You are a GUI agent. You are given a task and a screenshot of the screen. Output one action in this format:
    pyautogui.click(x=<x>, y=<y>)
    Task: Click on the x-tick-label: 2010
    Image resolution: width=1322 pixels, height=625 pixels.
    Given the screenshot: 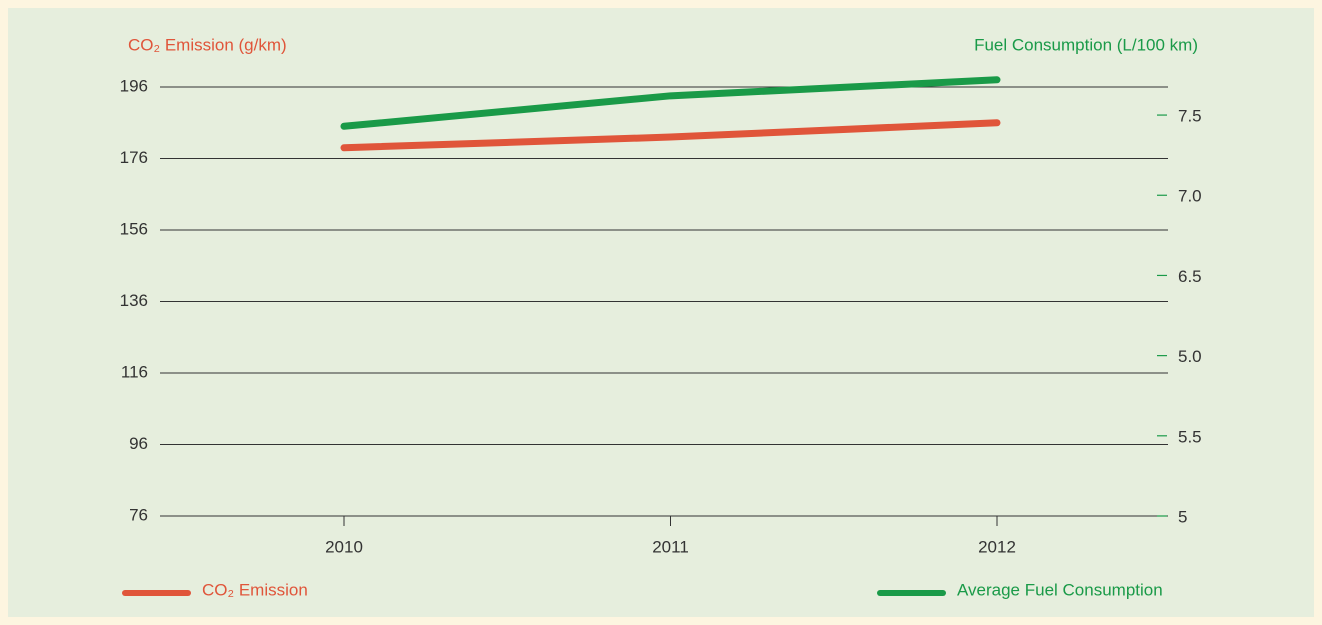 What is the action you would take?
    pyautogui.click(x=344, y=546)
    